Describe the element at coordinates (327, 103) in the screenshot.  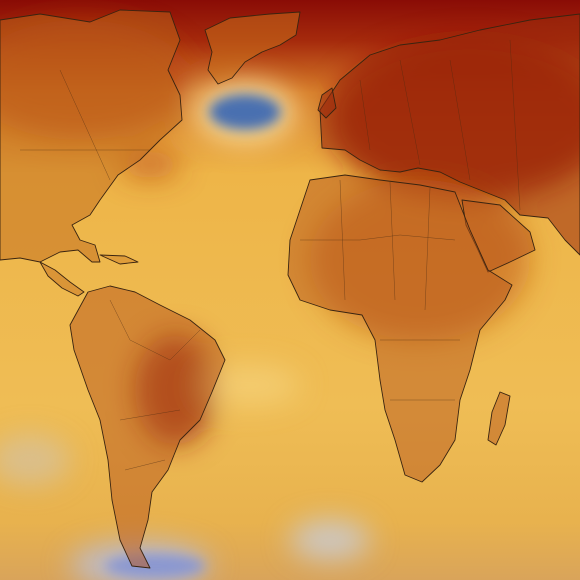
I see `britain` at that location.